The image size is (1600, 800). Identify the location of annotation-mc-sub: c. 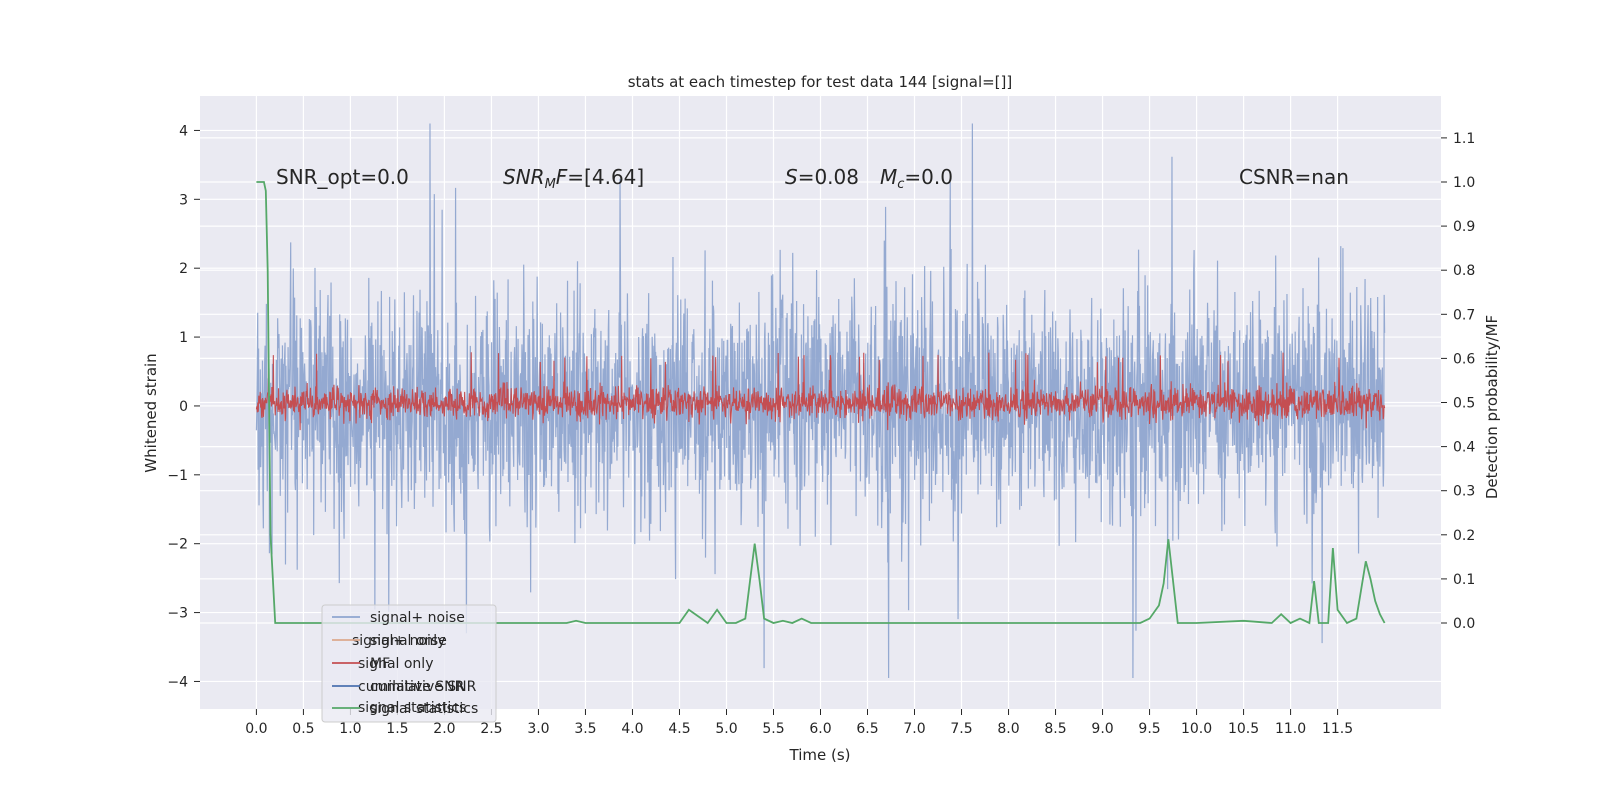
(900, 184).